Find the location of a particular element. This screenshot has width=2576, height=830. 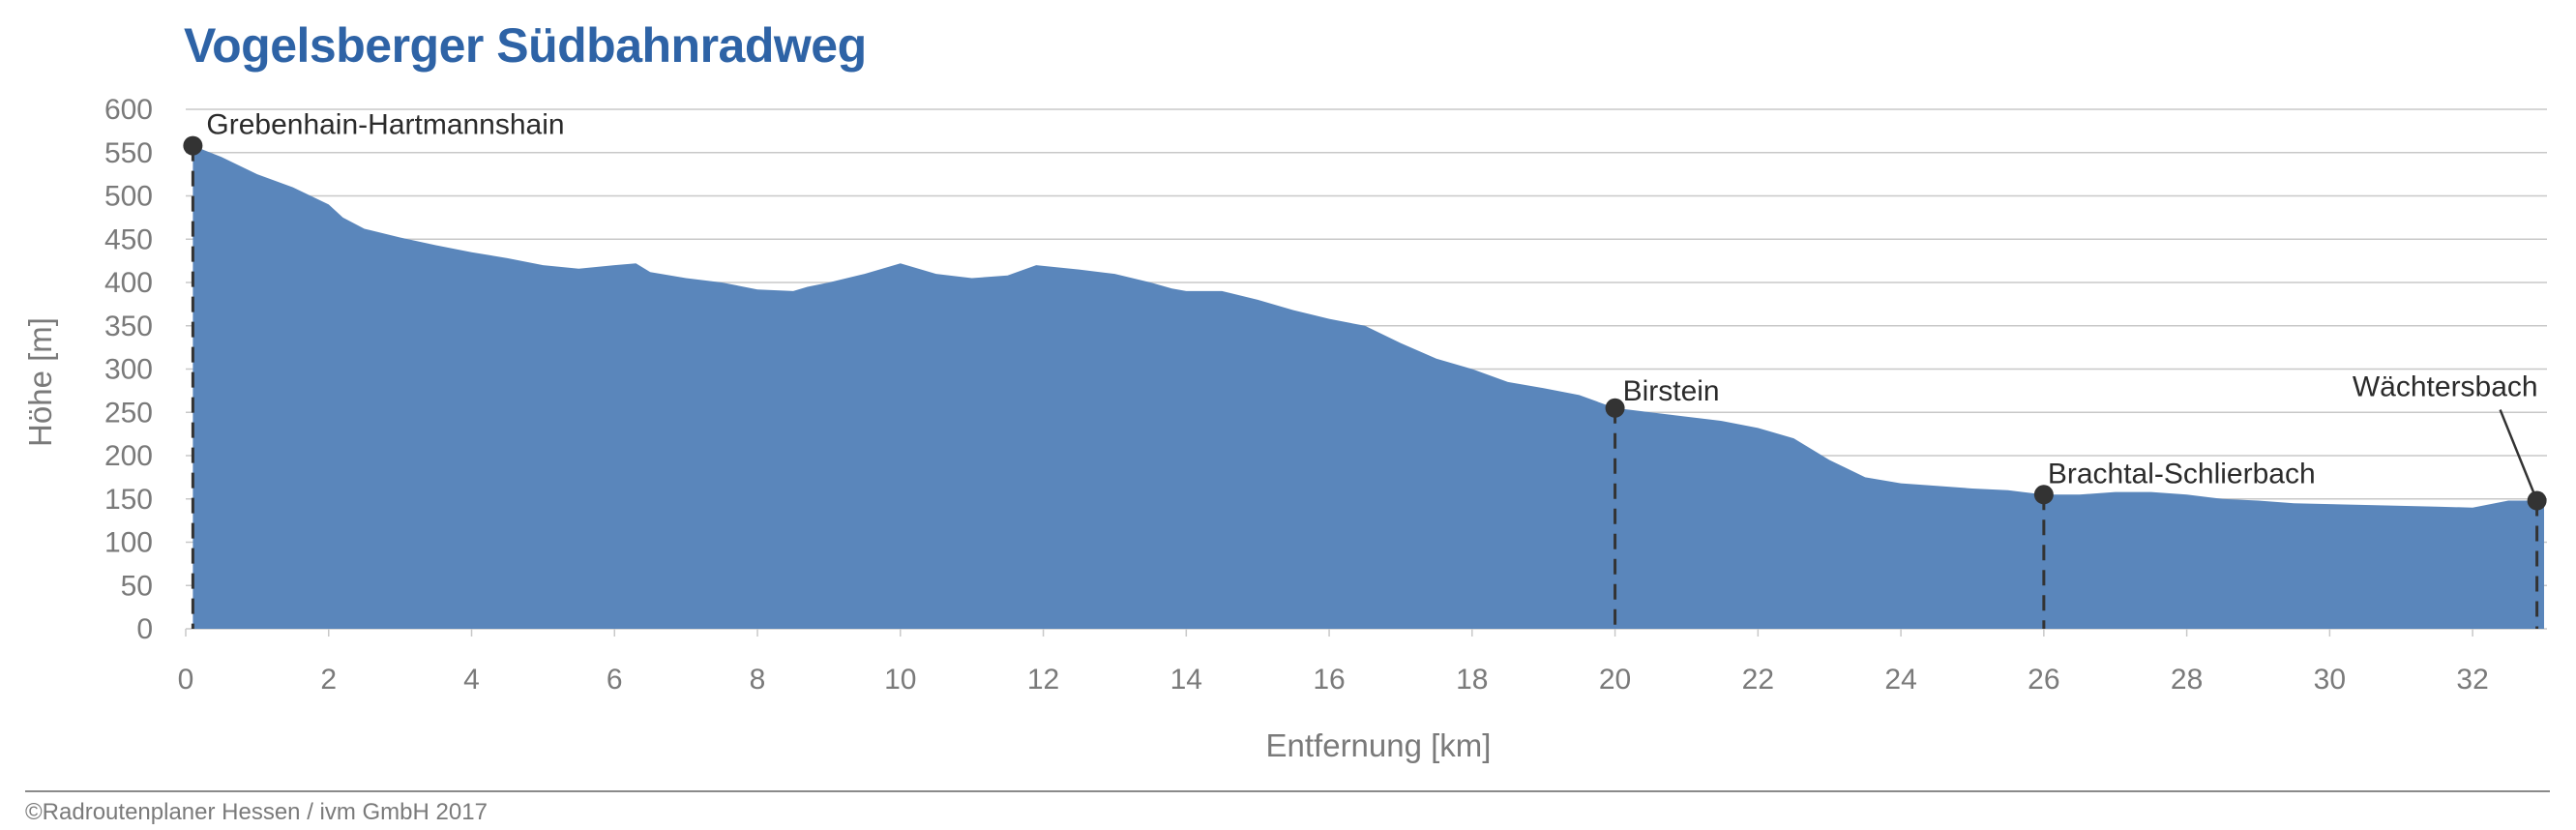

x-tick-label: 30 is located at coordinates (2330, 680).